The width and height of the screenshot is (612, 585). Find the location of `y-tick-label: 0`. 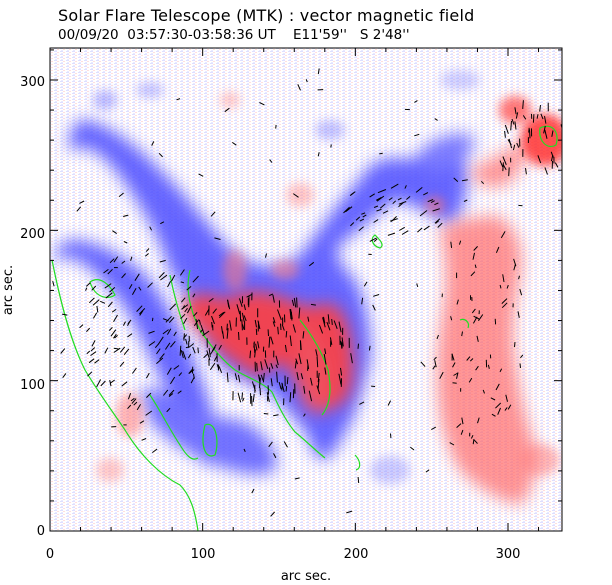

y-tick-label: 0 is located at coordinates (41, 531).